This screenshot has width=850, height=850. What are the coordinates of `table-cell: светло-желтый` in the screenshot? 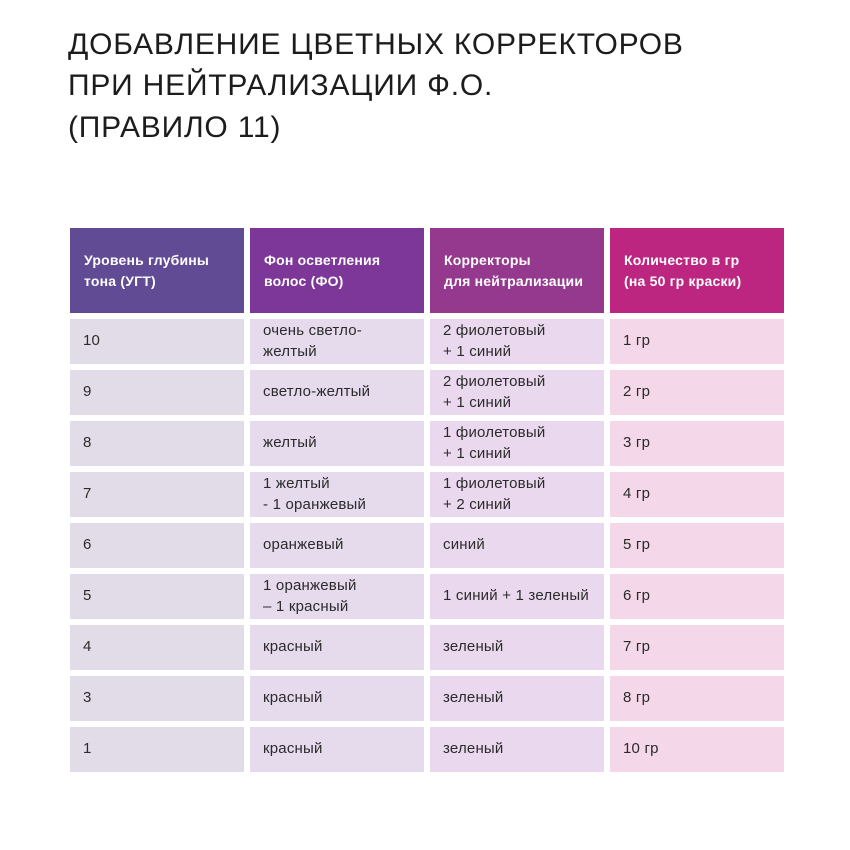 It's located at (337, 392).